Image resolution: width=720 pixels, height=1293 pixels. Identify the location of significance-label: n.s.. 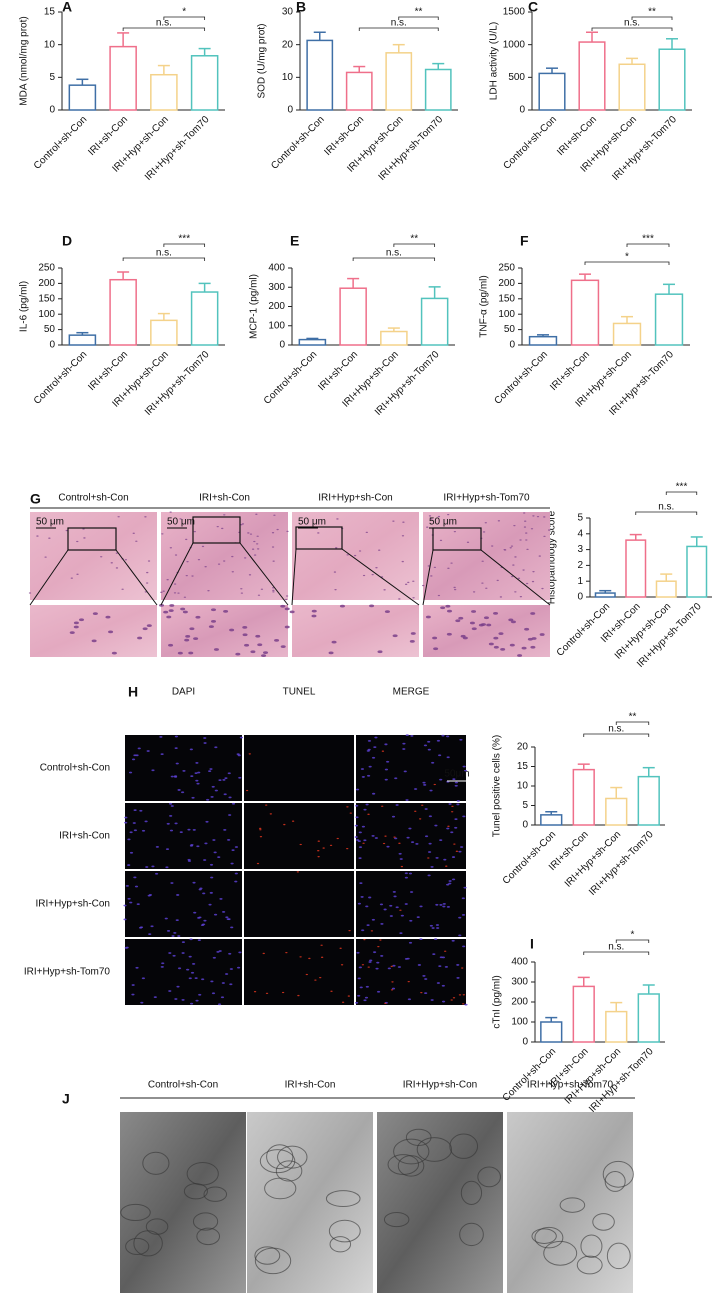
(616, 729).